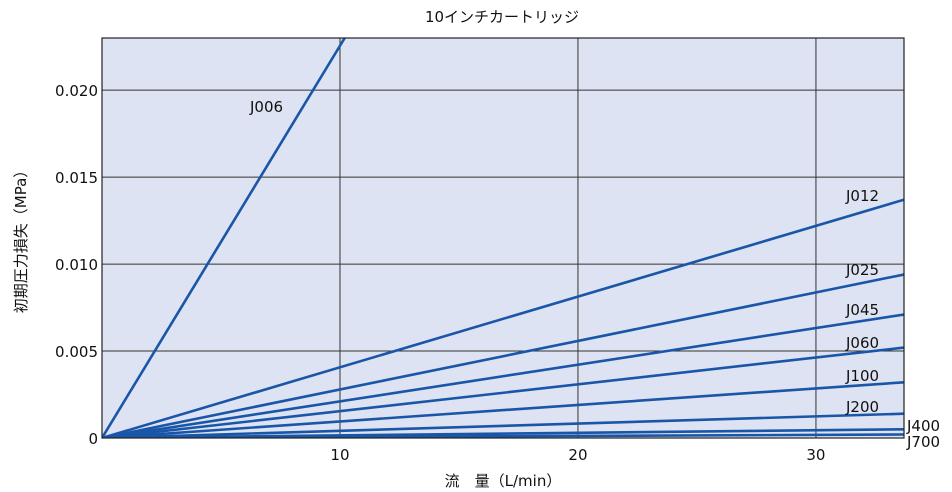  I want to click on y-tick-label: 0.010, so click(76, 265).